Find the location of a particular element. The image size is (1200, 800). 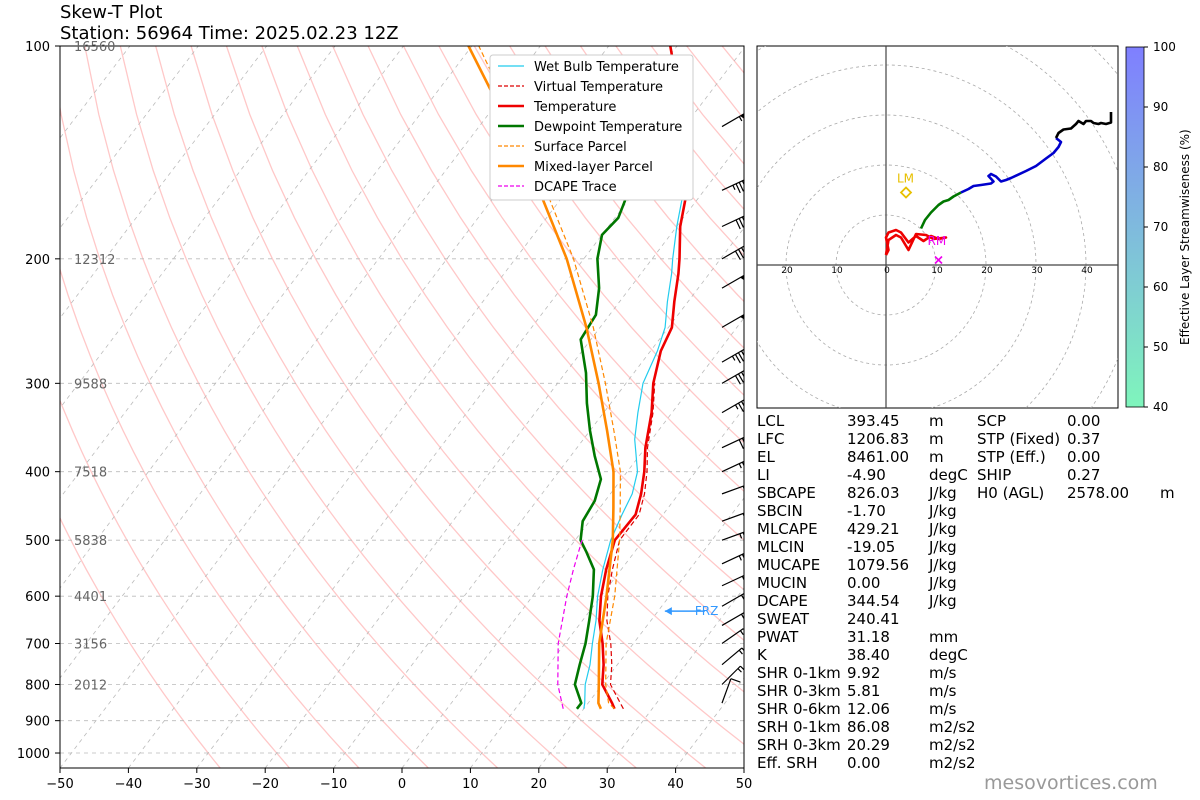

parameter-value: 0.27 is located at coordinates (1084, 475).